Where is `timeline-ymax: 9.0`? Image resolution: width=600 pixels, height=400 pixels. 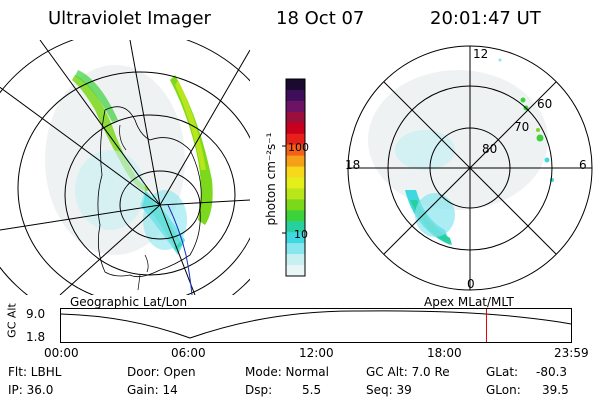 timeline-ymax: 9.0 is located at coordinates (36, 314).